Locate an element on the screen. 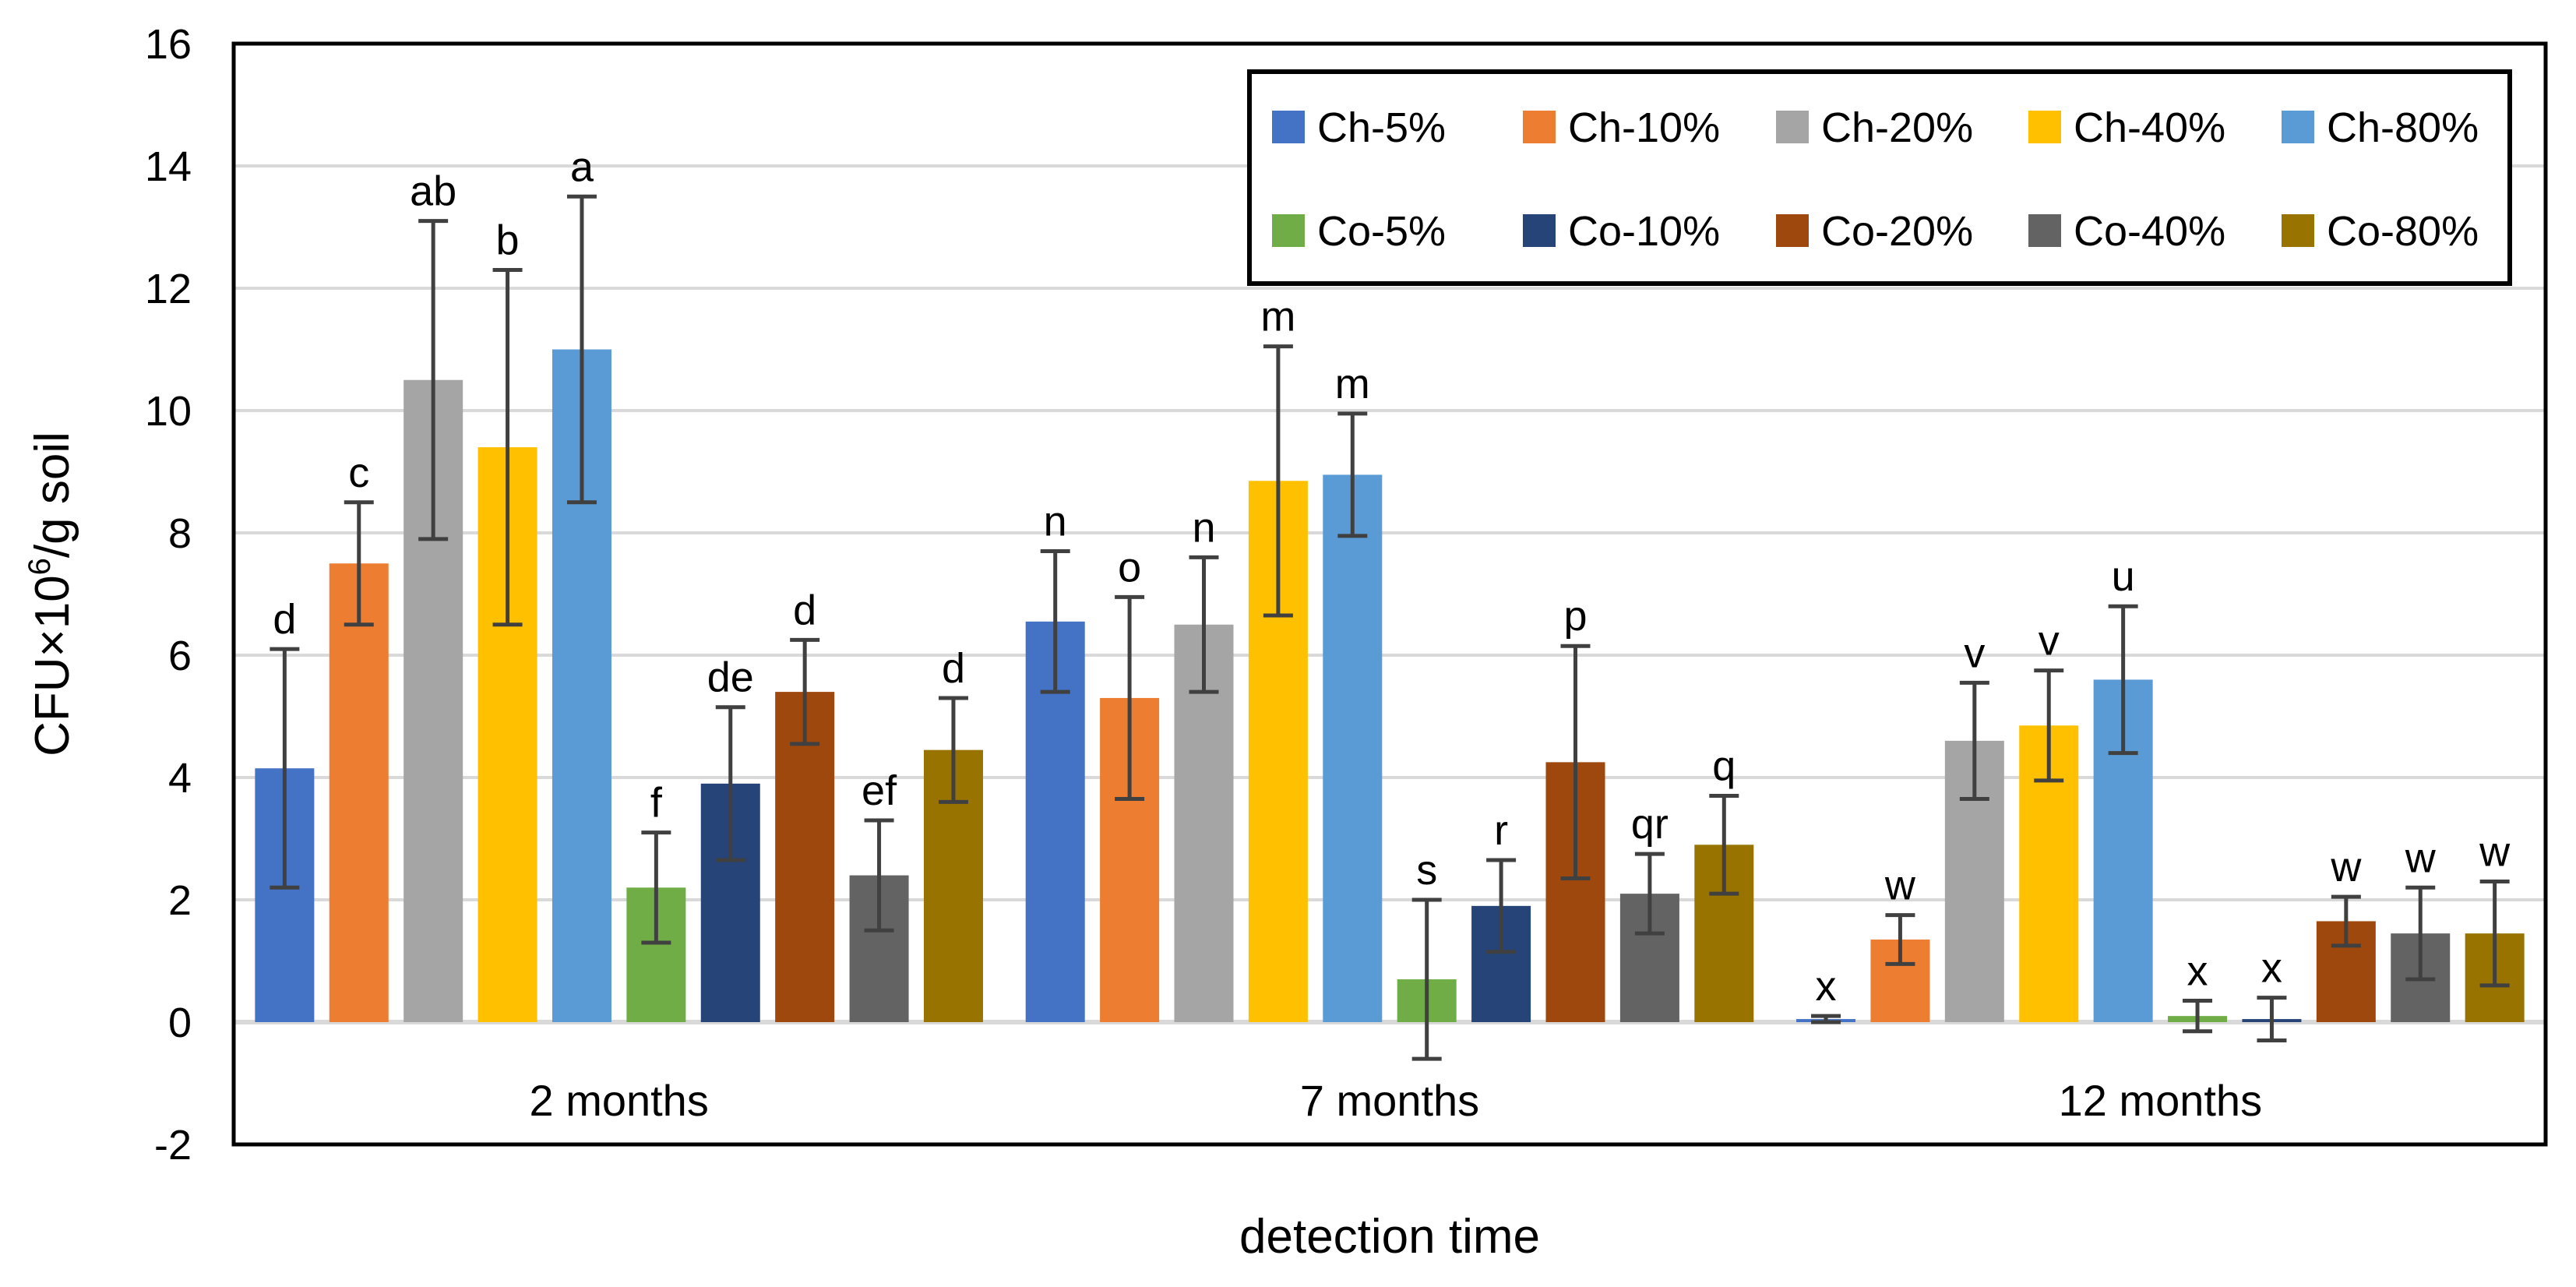 The width and height of the screenshot is (2576, 1287). legend-item: Ch-5% is located at coordinates (1359, 127).